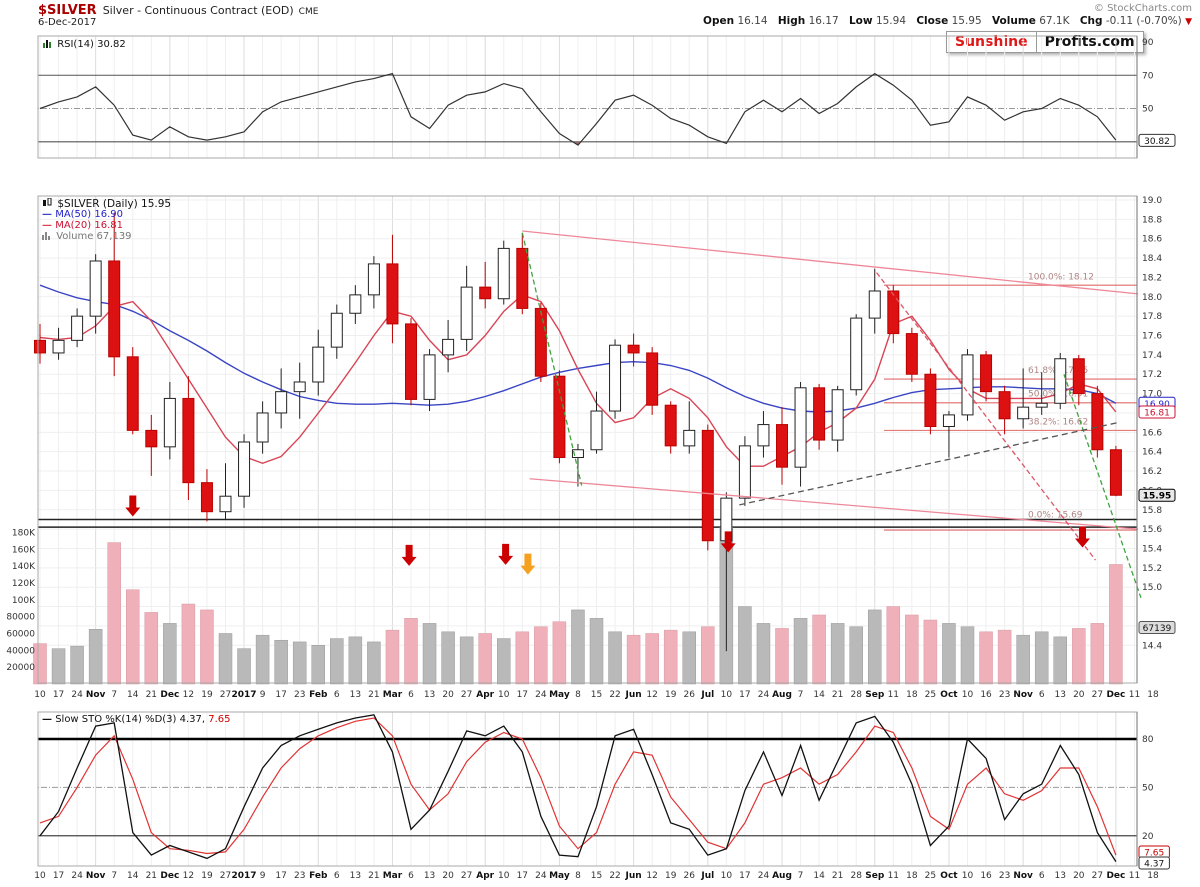 This screenshot has height=887, width=1200. What do you see at coordinates (485, 876) in the screenshot?
I see `svg-text: Apr` at bounding box center [485, 876].